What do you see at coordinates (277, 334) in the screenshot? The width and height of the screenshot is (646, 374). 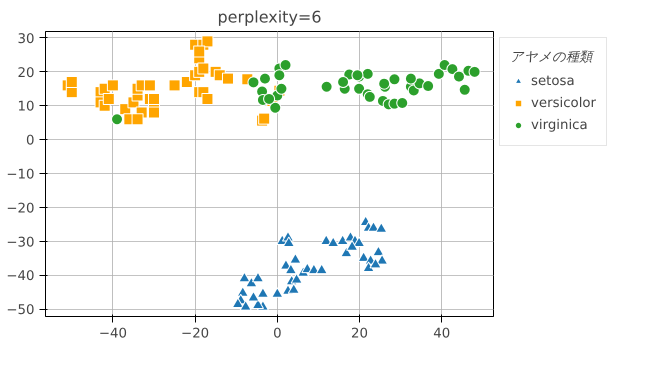 I see `x-tick-label: 0` at bounding box center [277, 334].